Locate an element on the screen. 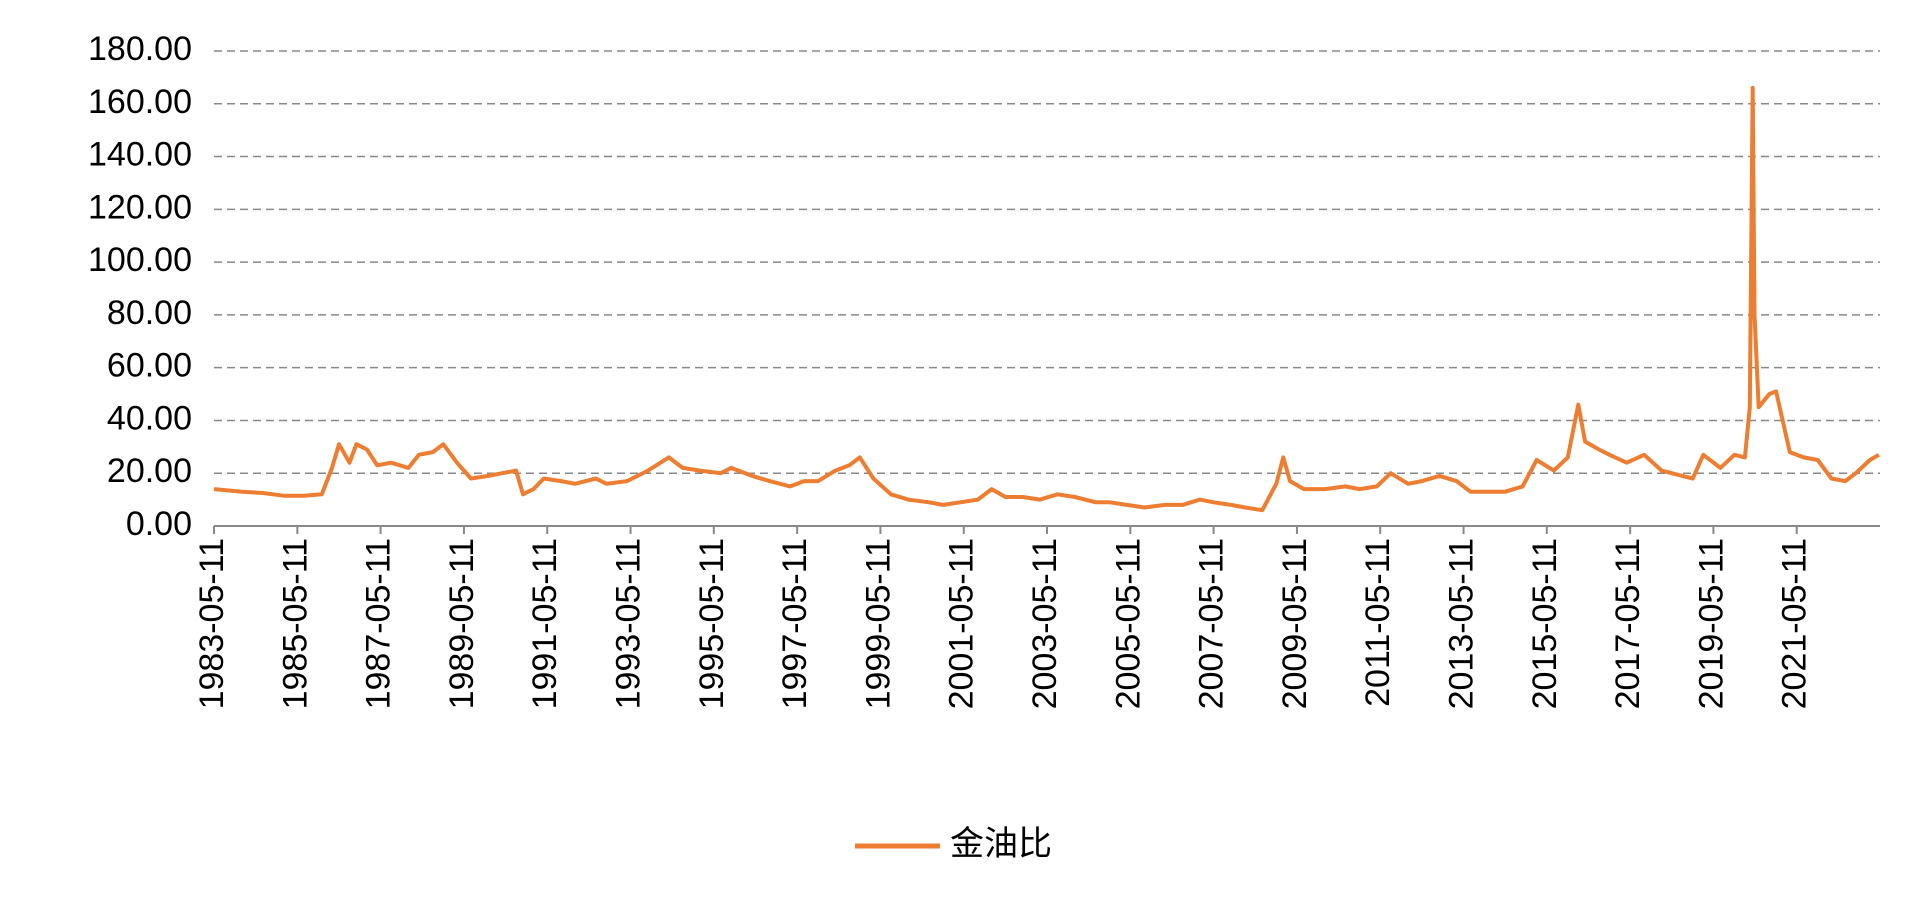  y-tick-label: 0.00 is located at coordinates (159, 524).